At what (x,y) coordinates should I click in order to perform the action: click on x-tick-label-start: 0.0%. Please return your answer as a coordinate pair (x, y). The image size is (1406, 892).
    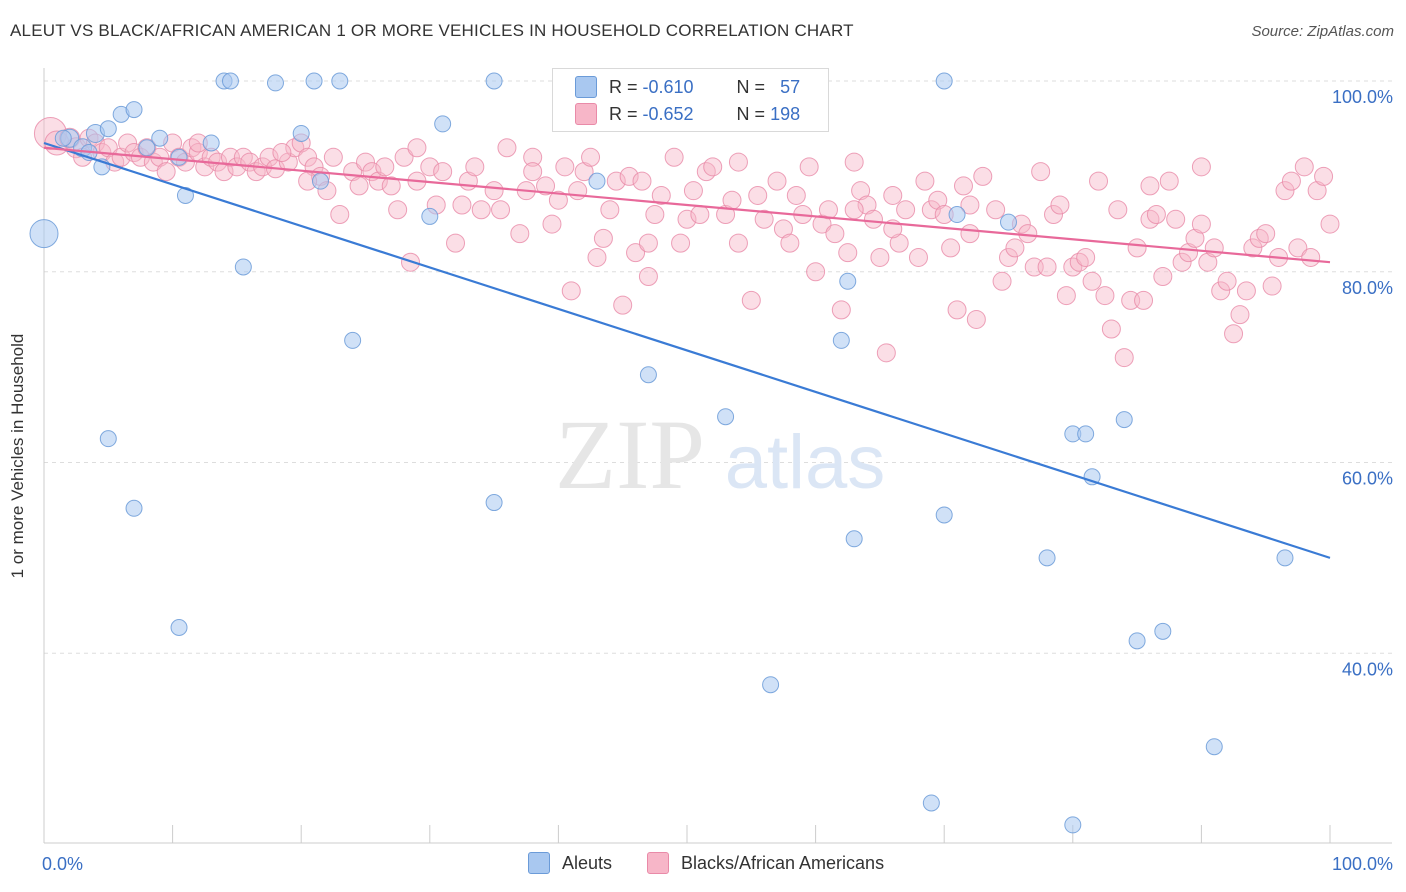
    Looking at the image, I should click on (62, 864).